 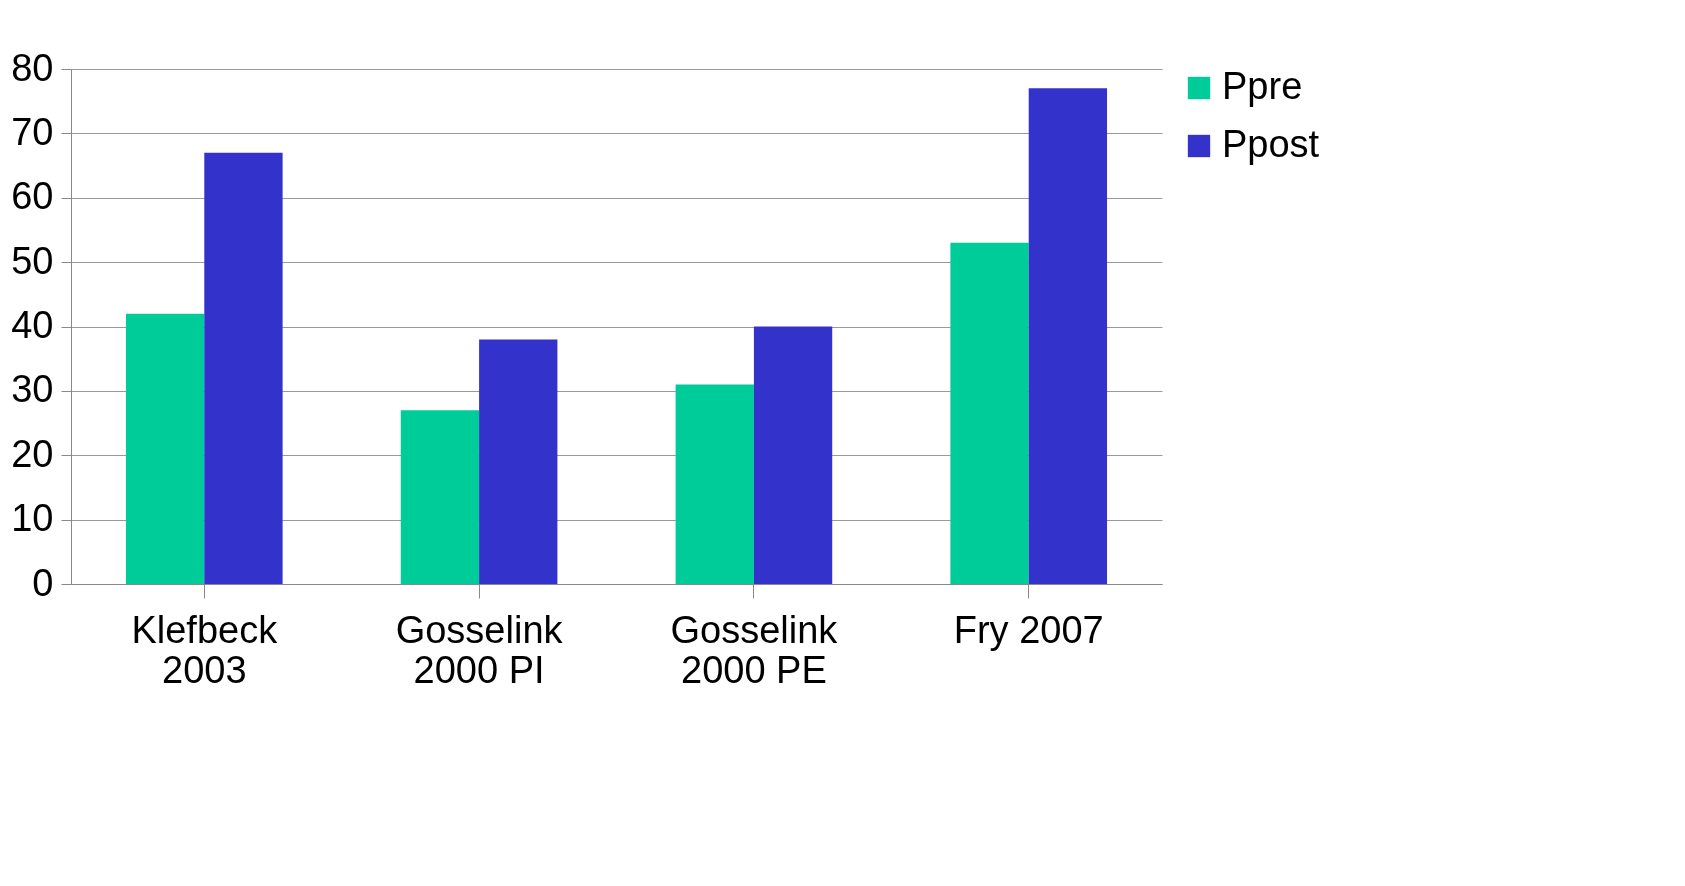 What do you see at coordinates (43, 582) in the screenshot?
I see `y-tick-label: 0` at bounding box center [43, 582].